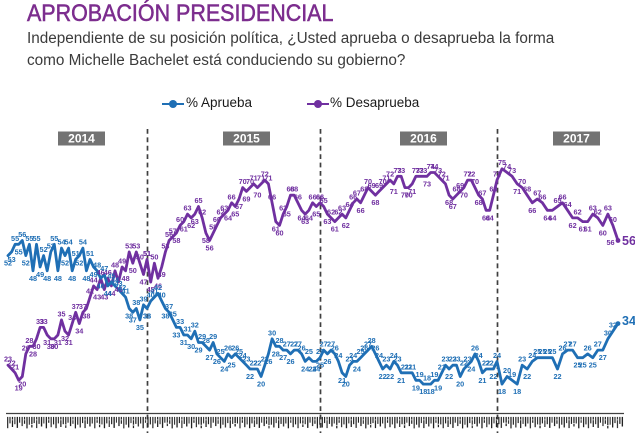  I want to click on svg-text: 60, so click(603, 232).